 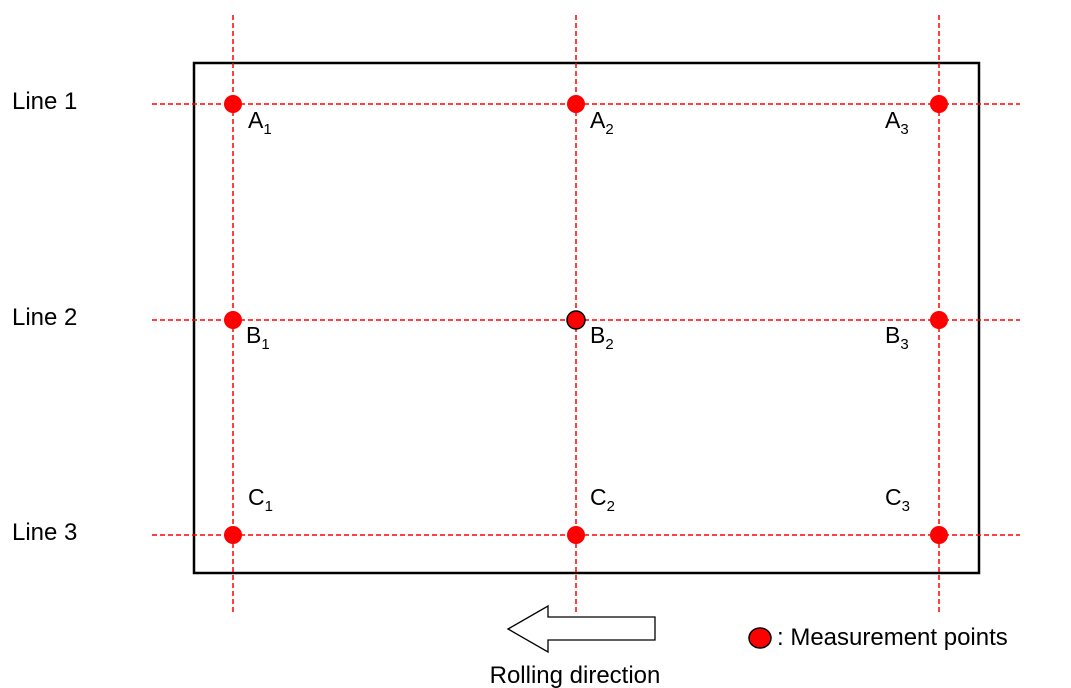 I want to click on point-marker-c3, so click(x=939, y=535).